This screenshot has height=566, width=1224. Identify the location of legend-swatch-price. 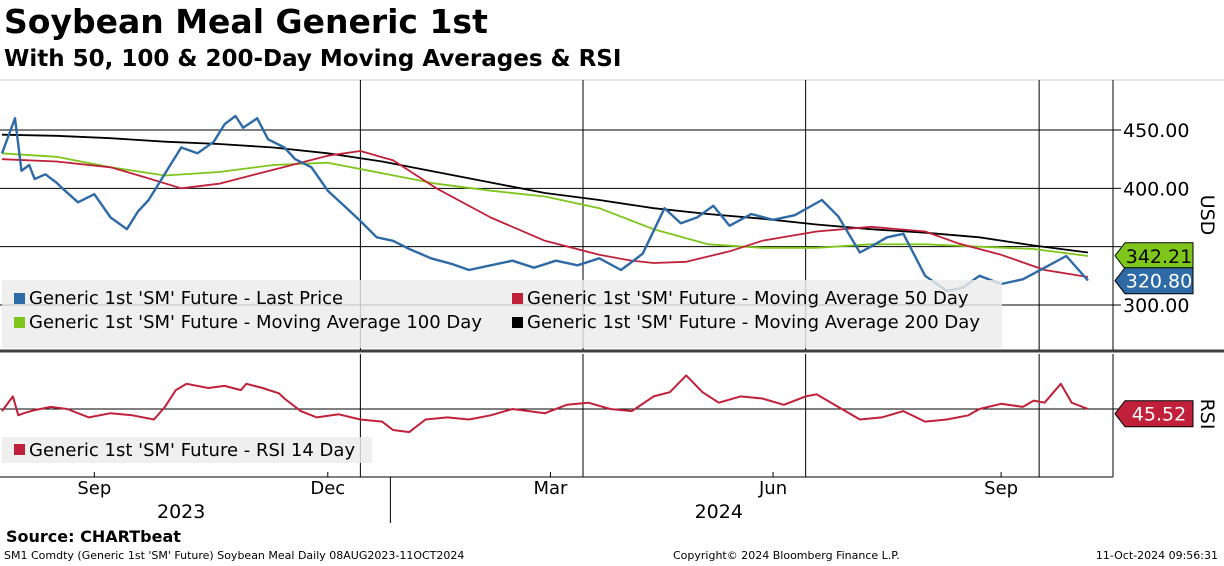
(19, 298).